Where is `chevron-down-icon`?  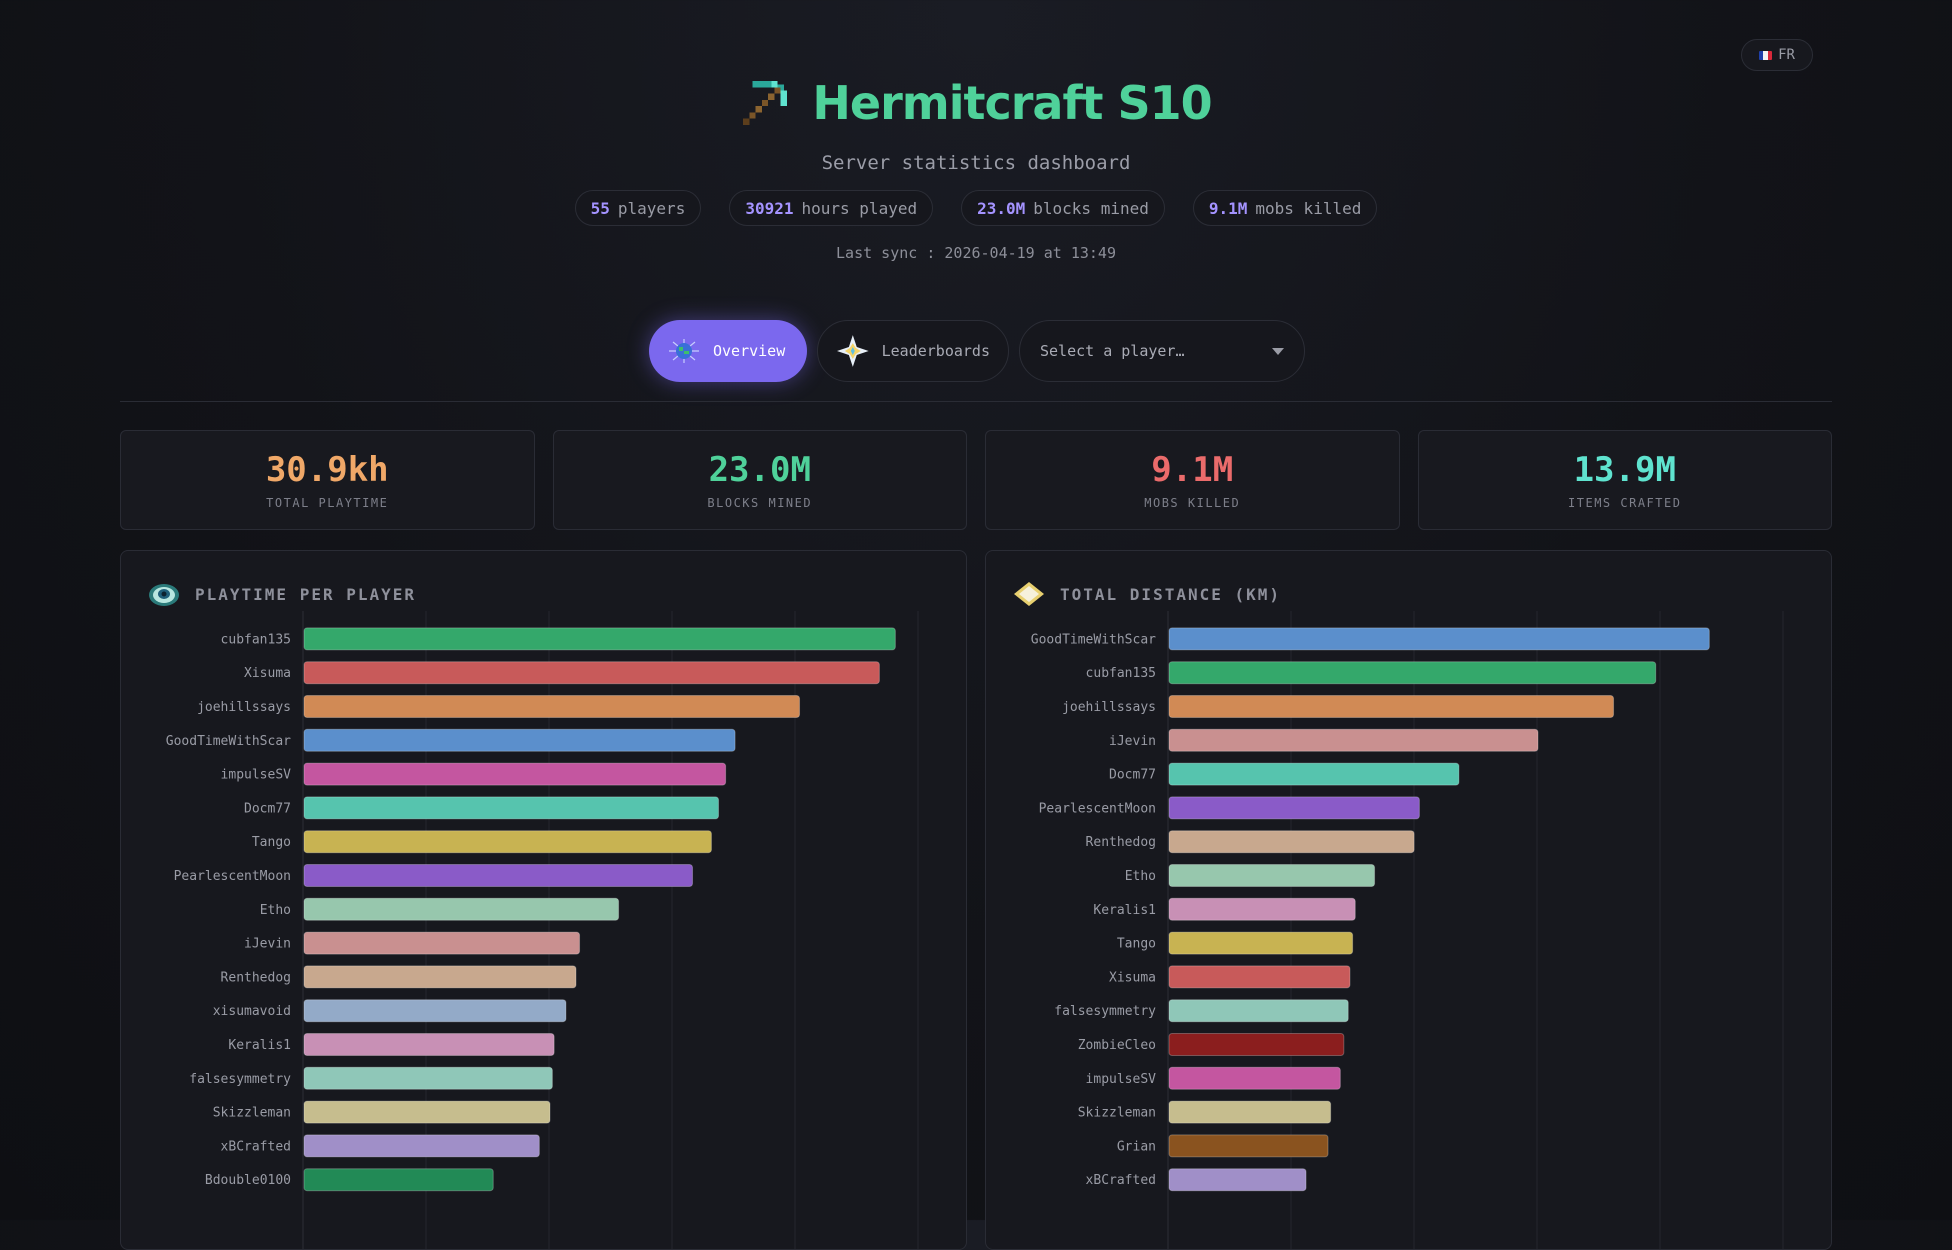
chevron-down-icon is located at coordinates (1278, 351).